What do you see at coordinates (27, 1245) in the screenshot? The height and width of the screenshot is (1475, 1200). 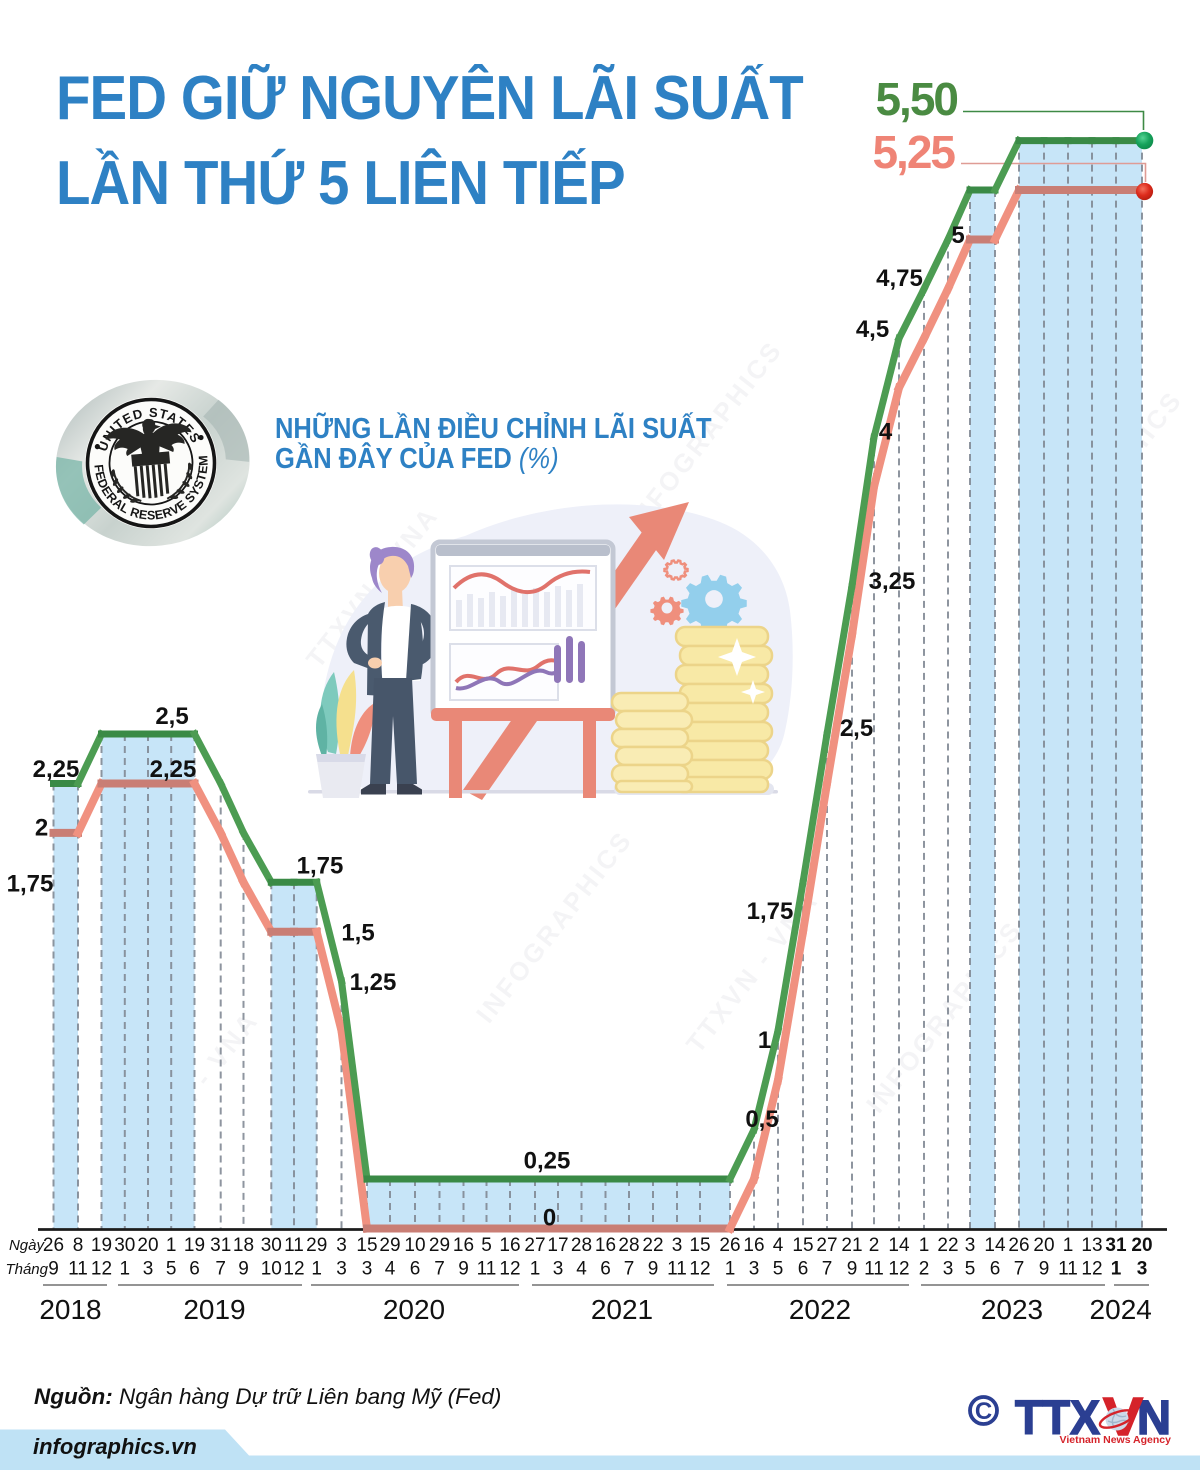 I see `svg-text: Ngày` at bounding box center [27, 1245].